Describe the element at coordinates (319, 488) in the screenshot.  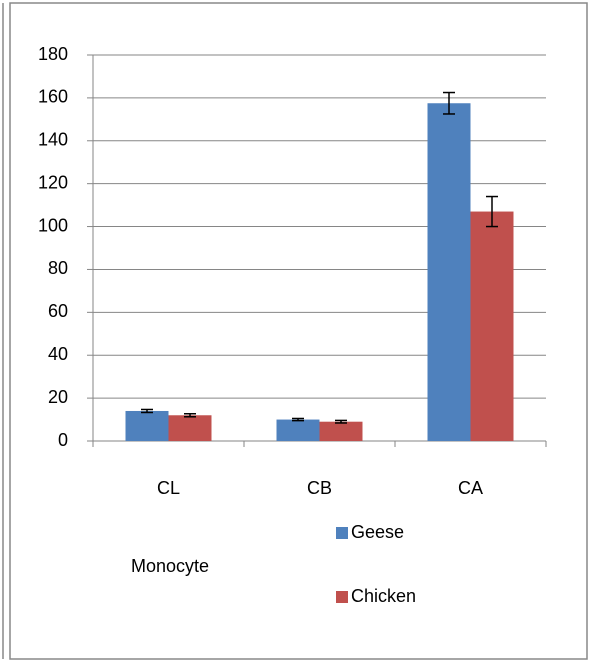
I see `x-tick-label: CB` at that location.